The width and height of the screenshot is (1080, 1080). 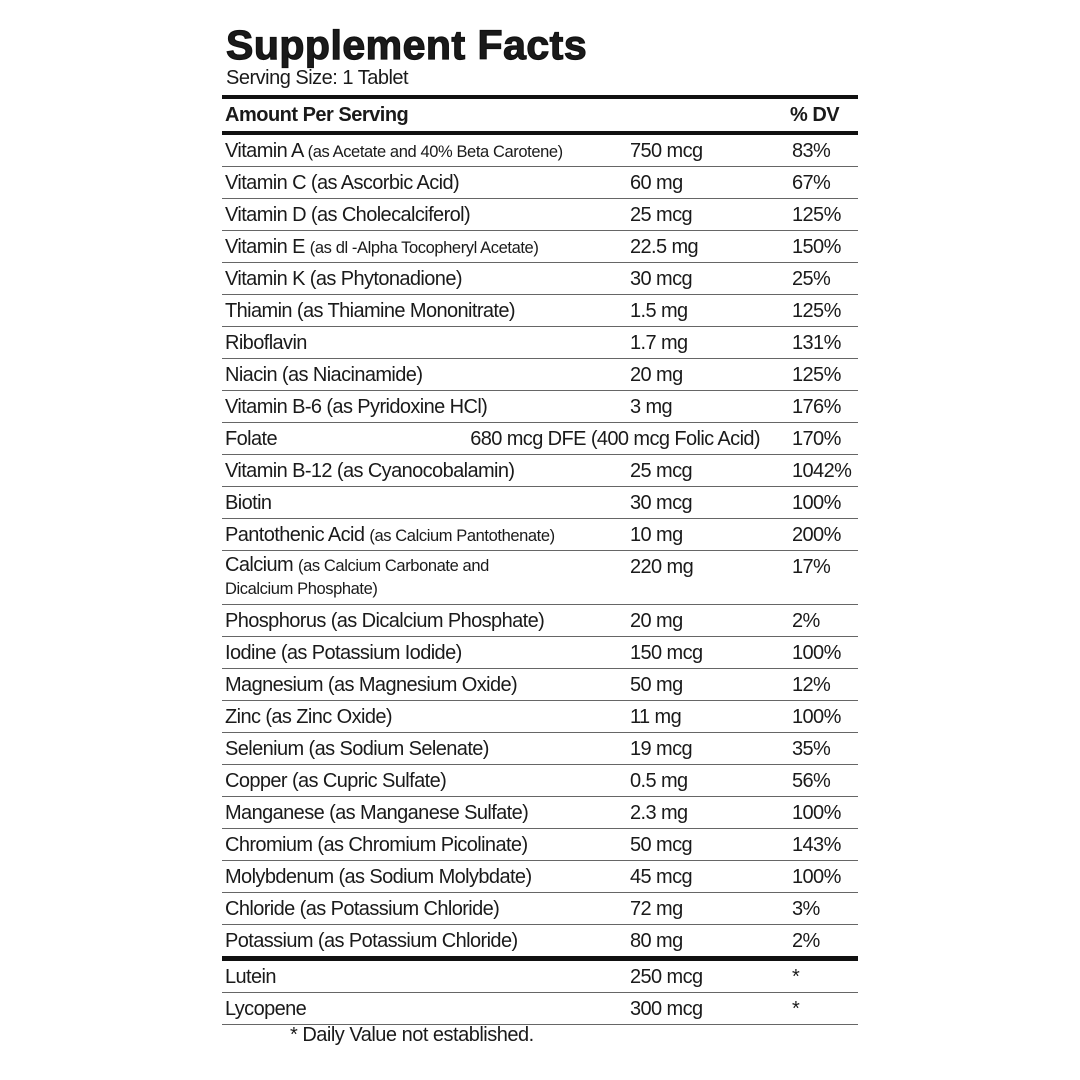 I want to click on row: Copper (as Cupric Sulfate) 0.5 mg 56%, so click(x=540, y=781).